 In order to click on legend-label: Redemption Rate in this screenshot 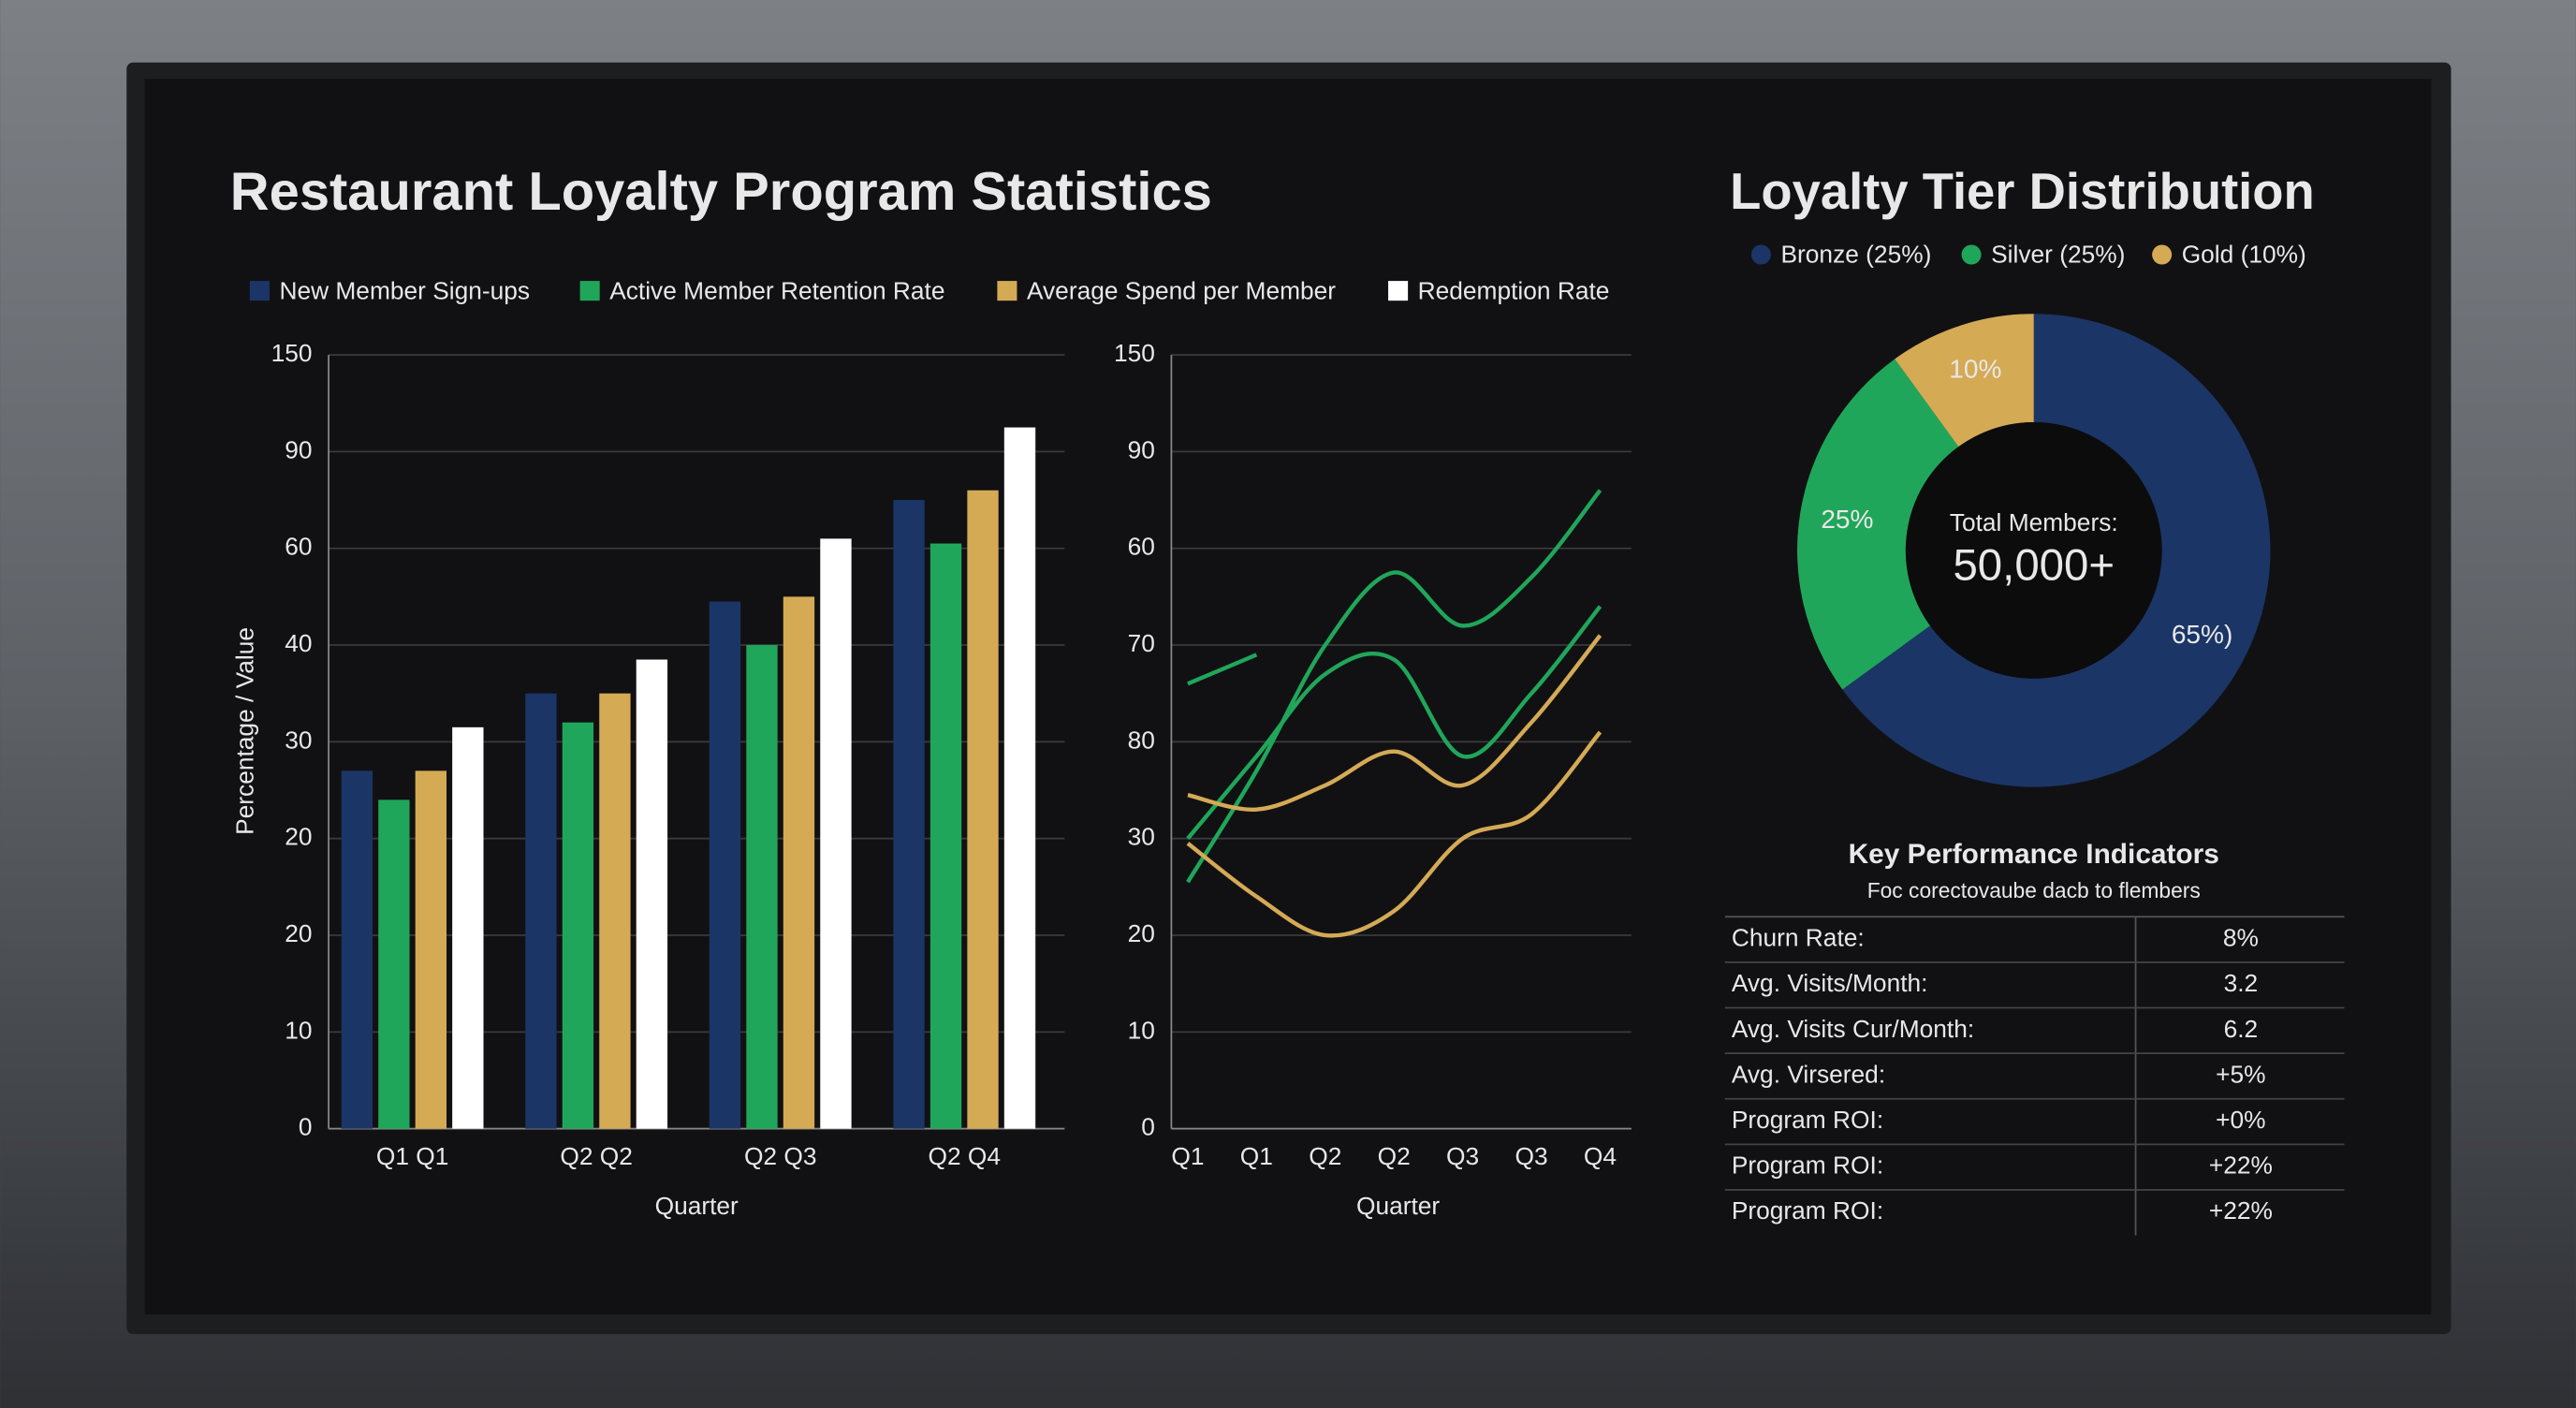, I will do `click(1514, 290)`.